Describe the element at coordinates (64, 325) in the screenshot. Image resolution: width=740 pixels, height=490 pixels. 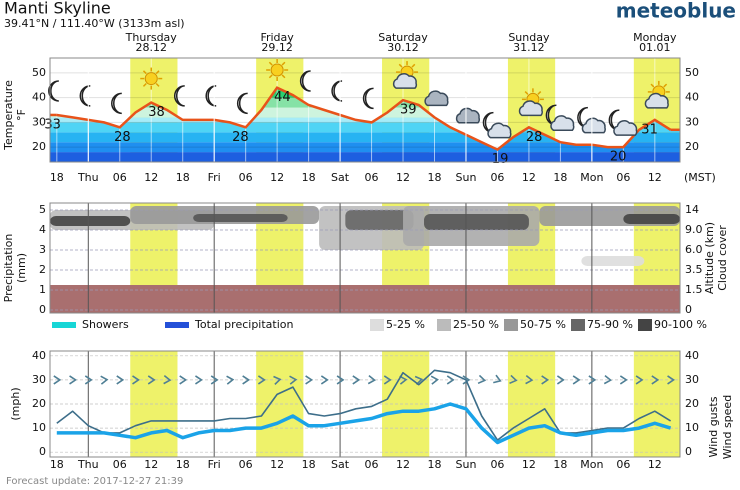
I see `legend-swatch` at that location.